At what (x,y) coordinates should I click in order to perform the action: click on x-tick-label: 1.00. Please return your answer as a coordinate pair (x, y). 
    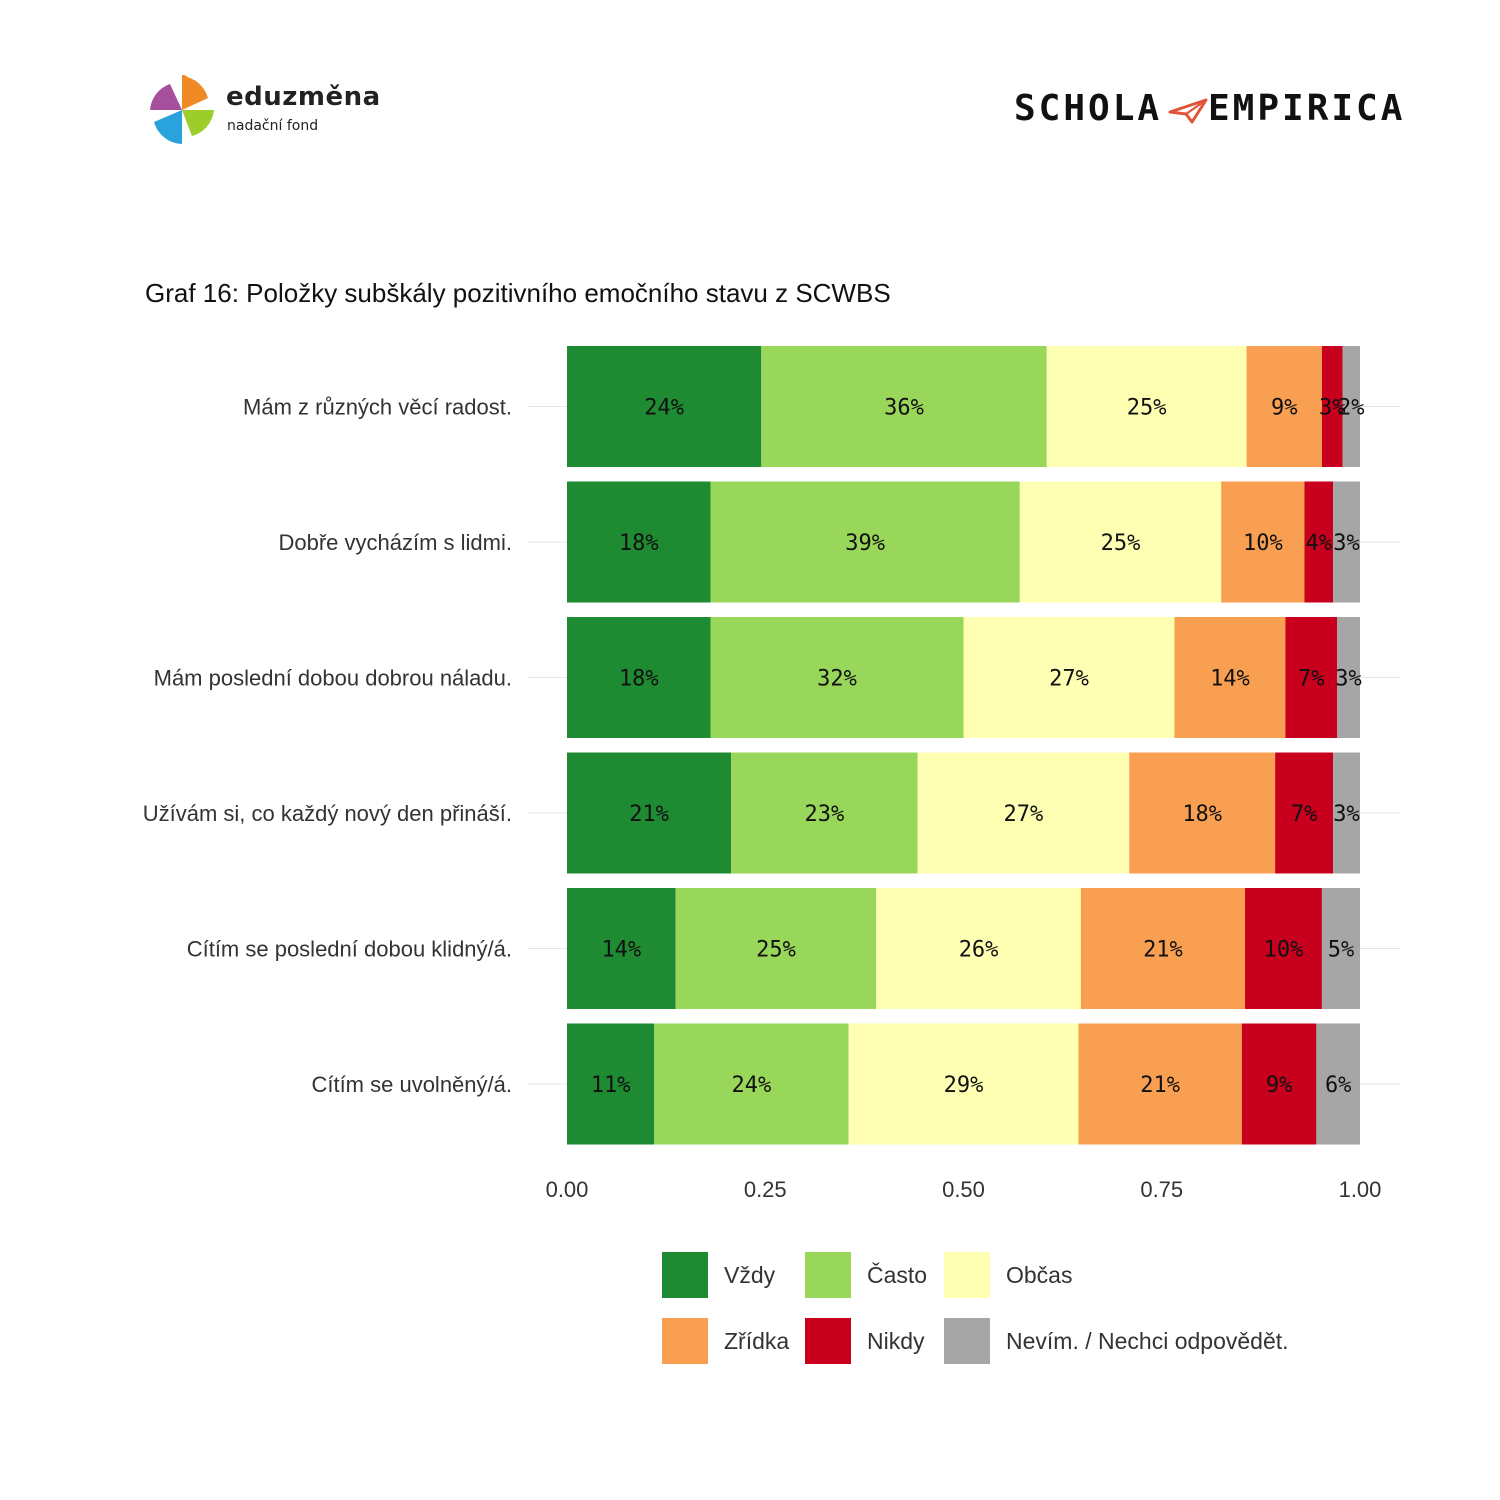
    Looking at the image, I should click on (1360, 1189).